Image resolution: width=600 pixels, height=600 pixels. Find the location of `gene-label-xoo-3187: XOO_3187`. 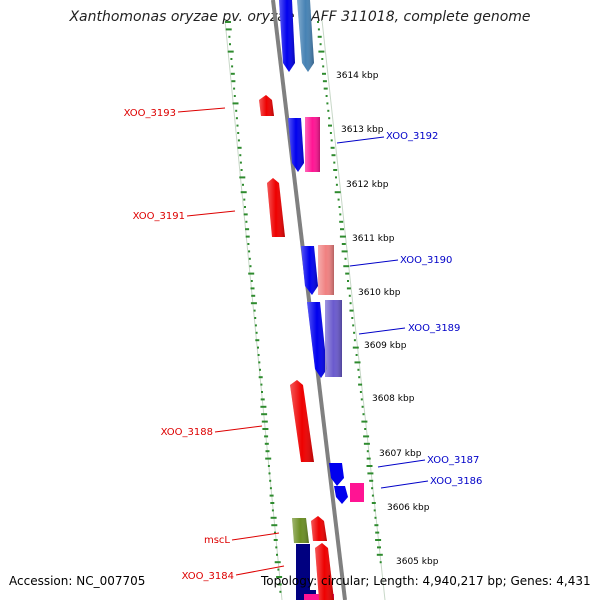

gene-label-xoo-3187: XOO_3187 is located at coordinates (453, 460).